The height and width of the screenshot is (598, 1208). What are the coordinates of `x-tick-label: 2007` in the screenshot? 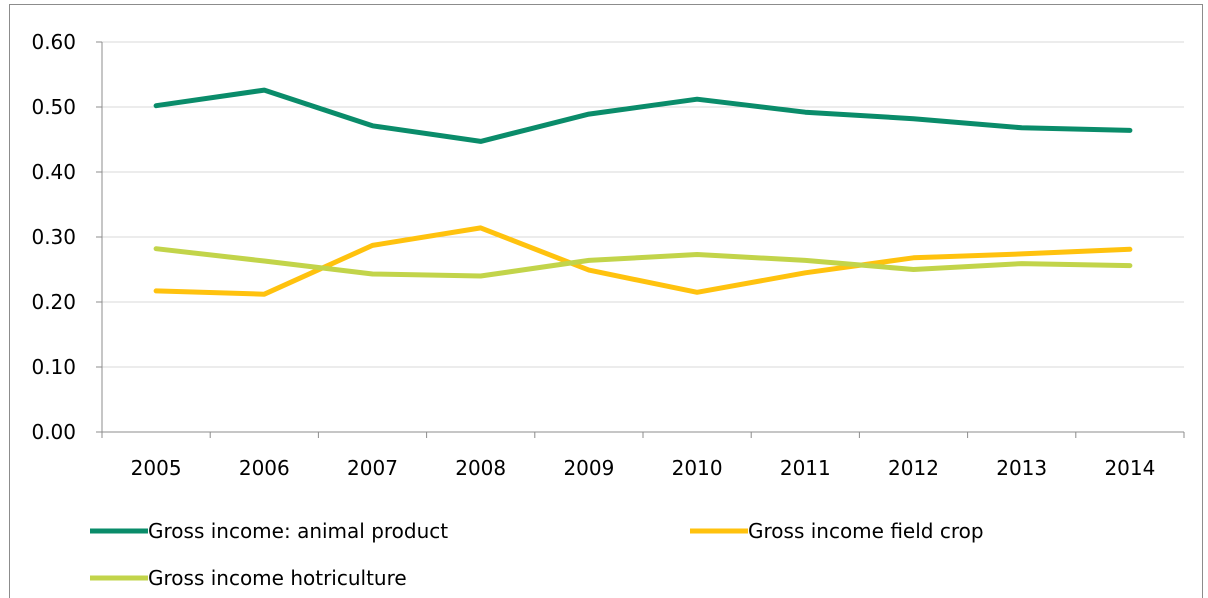 It's located at (372, 468).